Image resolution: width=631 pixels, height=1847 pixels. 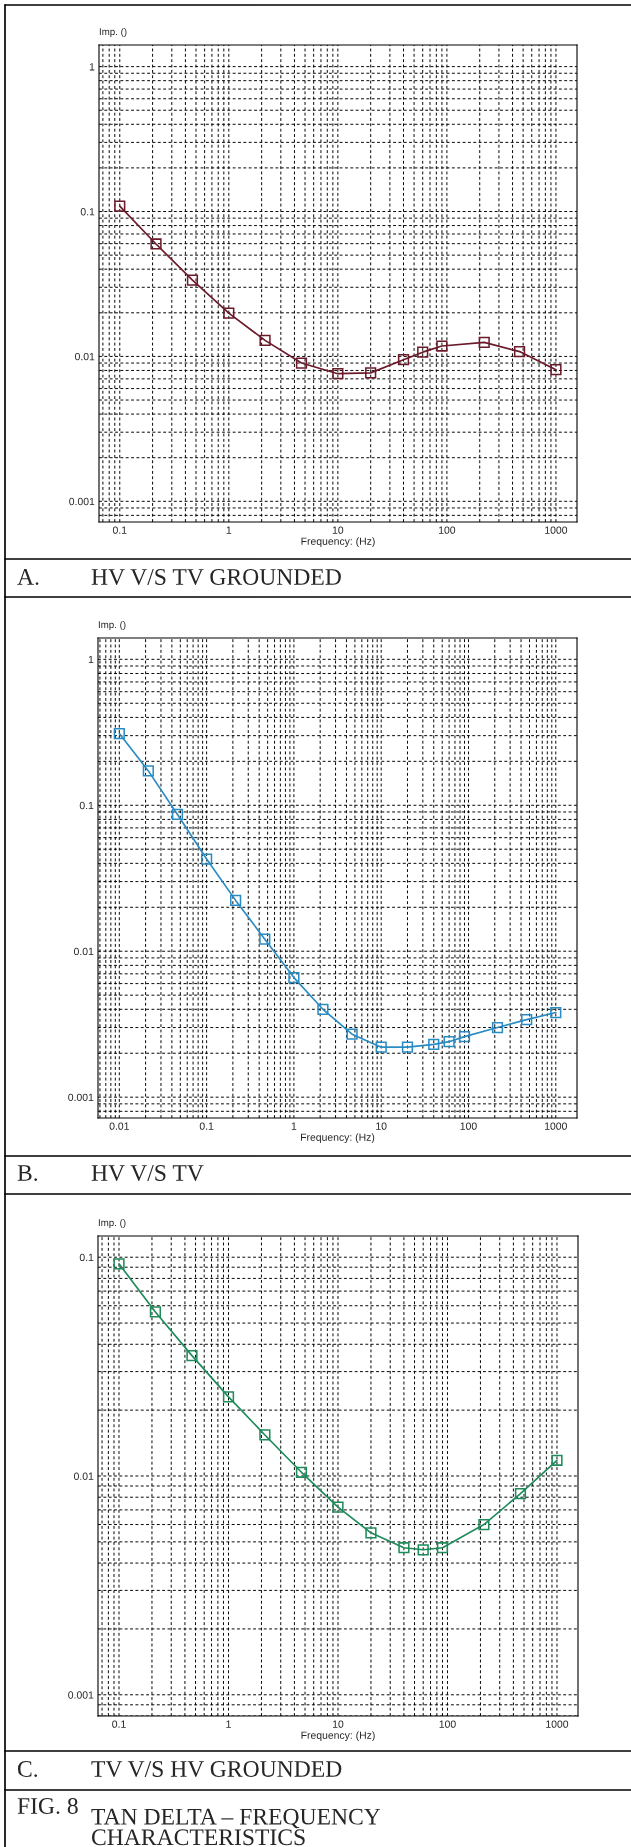 I want to click on text: C., so click(x=27, y=1769).